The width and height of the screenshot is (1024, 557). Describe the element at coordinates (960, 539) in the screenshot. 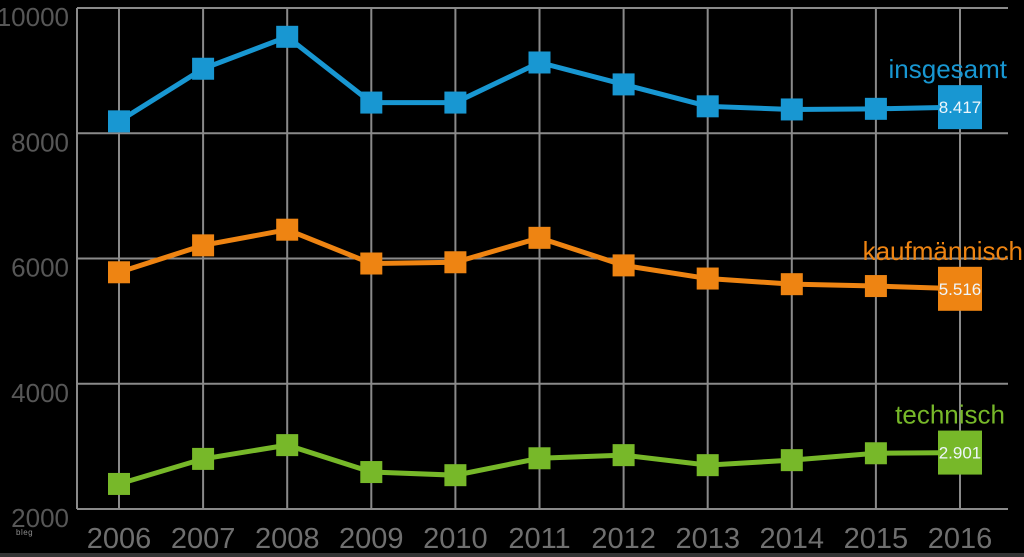

I see `x-tick-label-2016: 2016` at that location.